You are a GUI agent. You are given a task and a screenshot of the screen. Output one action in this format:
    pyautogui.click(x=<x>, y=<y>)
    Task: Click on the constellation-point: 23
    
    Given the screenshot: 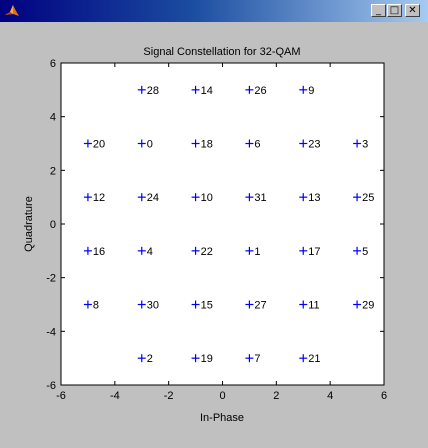 What is the action you would take?
    pyautogui.click(x=310, y=145)
    